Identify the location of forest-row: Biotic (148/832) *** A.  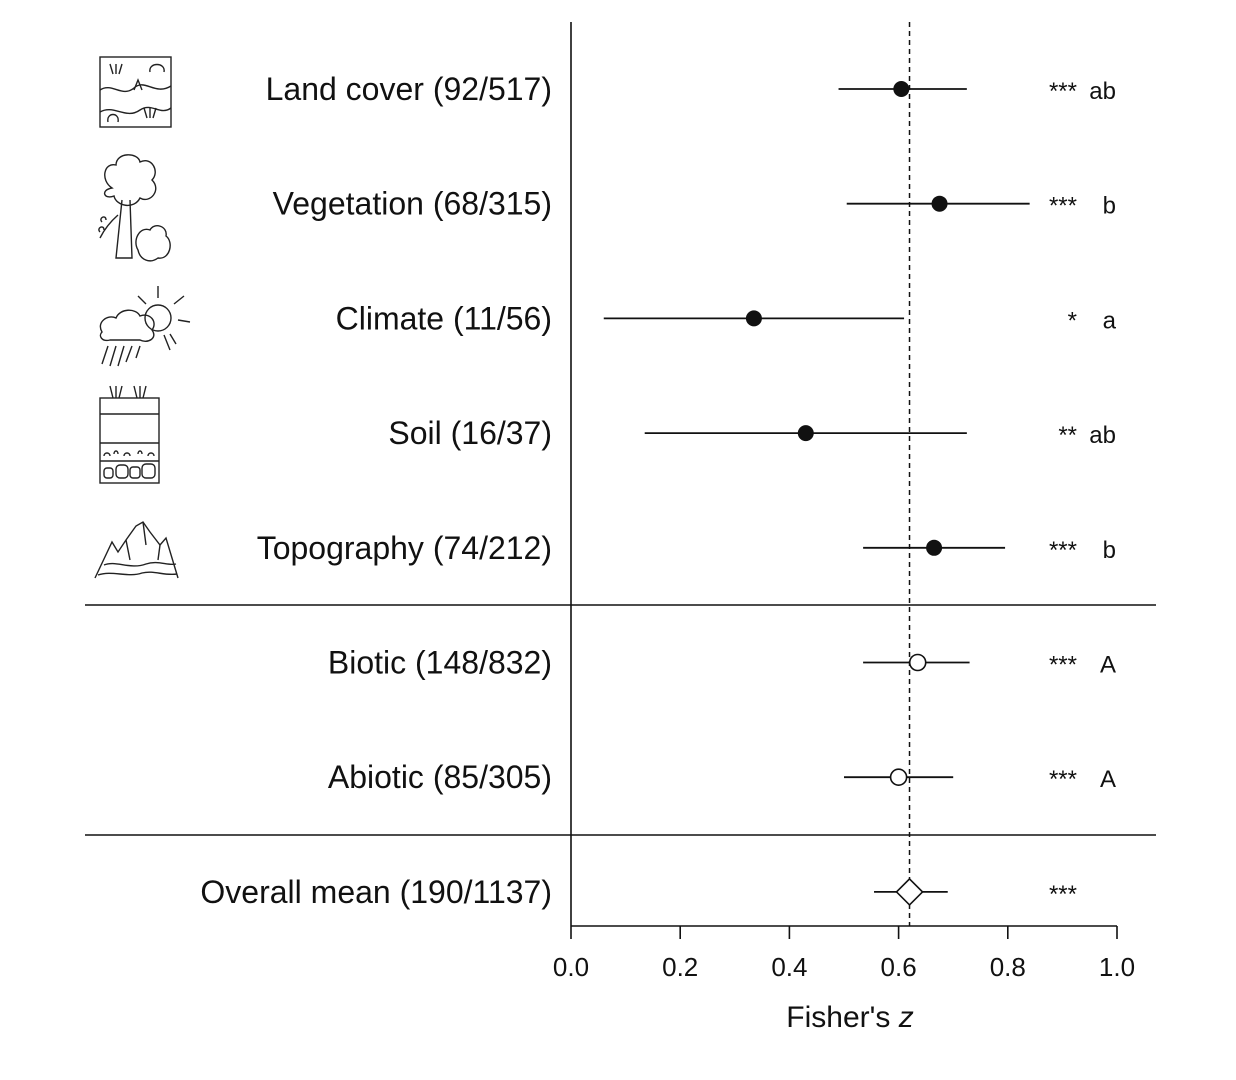
(722, 663).